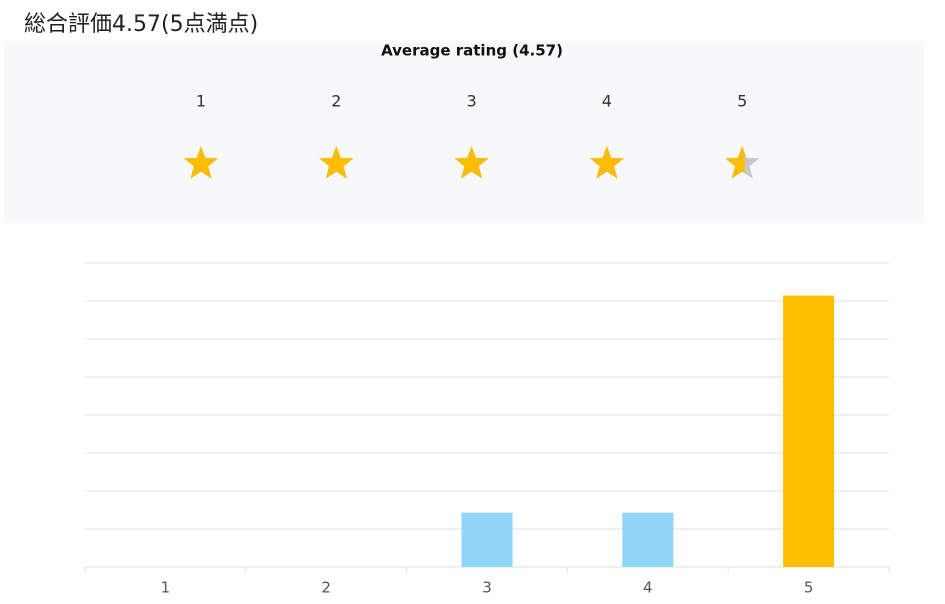 Image resolution: width=945 pixels, height=604 pixels. What do you see at coordinates (141, 24) in the screenshot?
I see `page-title: 総合評価4.57(5点満点)` at bounding box center [141, 24].